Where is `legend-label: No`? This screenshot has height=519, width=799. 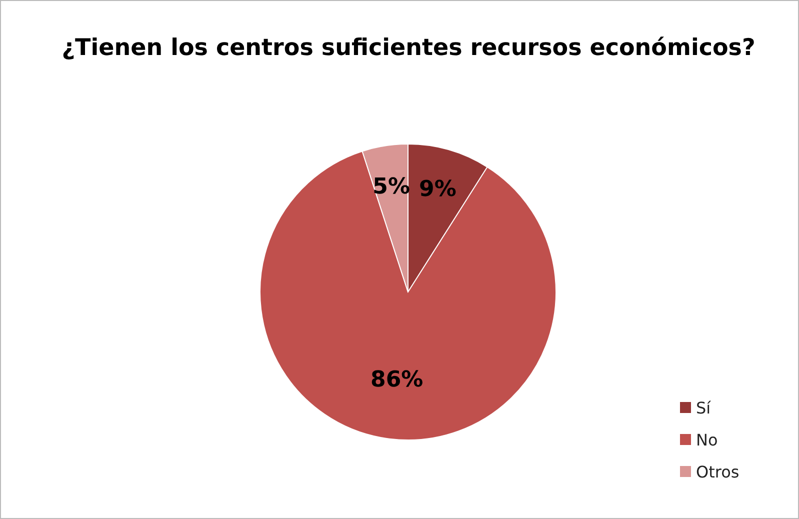 legend-label: No is located at coordinates (707, 440).